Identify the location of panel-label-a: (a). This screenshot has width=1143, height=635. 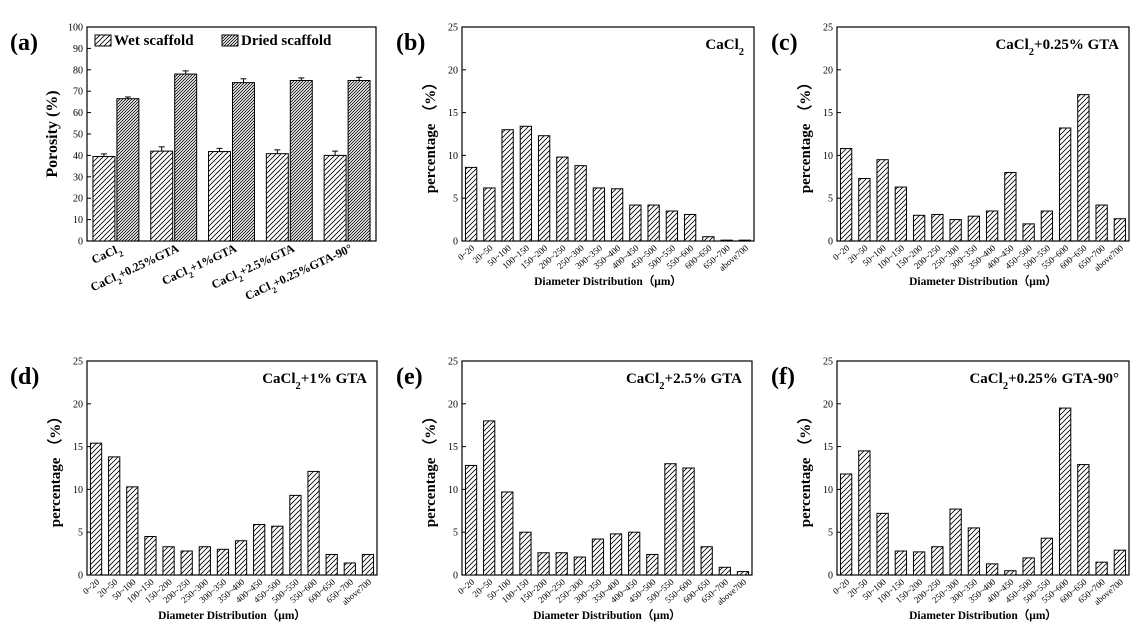
(24, 43).